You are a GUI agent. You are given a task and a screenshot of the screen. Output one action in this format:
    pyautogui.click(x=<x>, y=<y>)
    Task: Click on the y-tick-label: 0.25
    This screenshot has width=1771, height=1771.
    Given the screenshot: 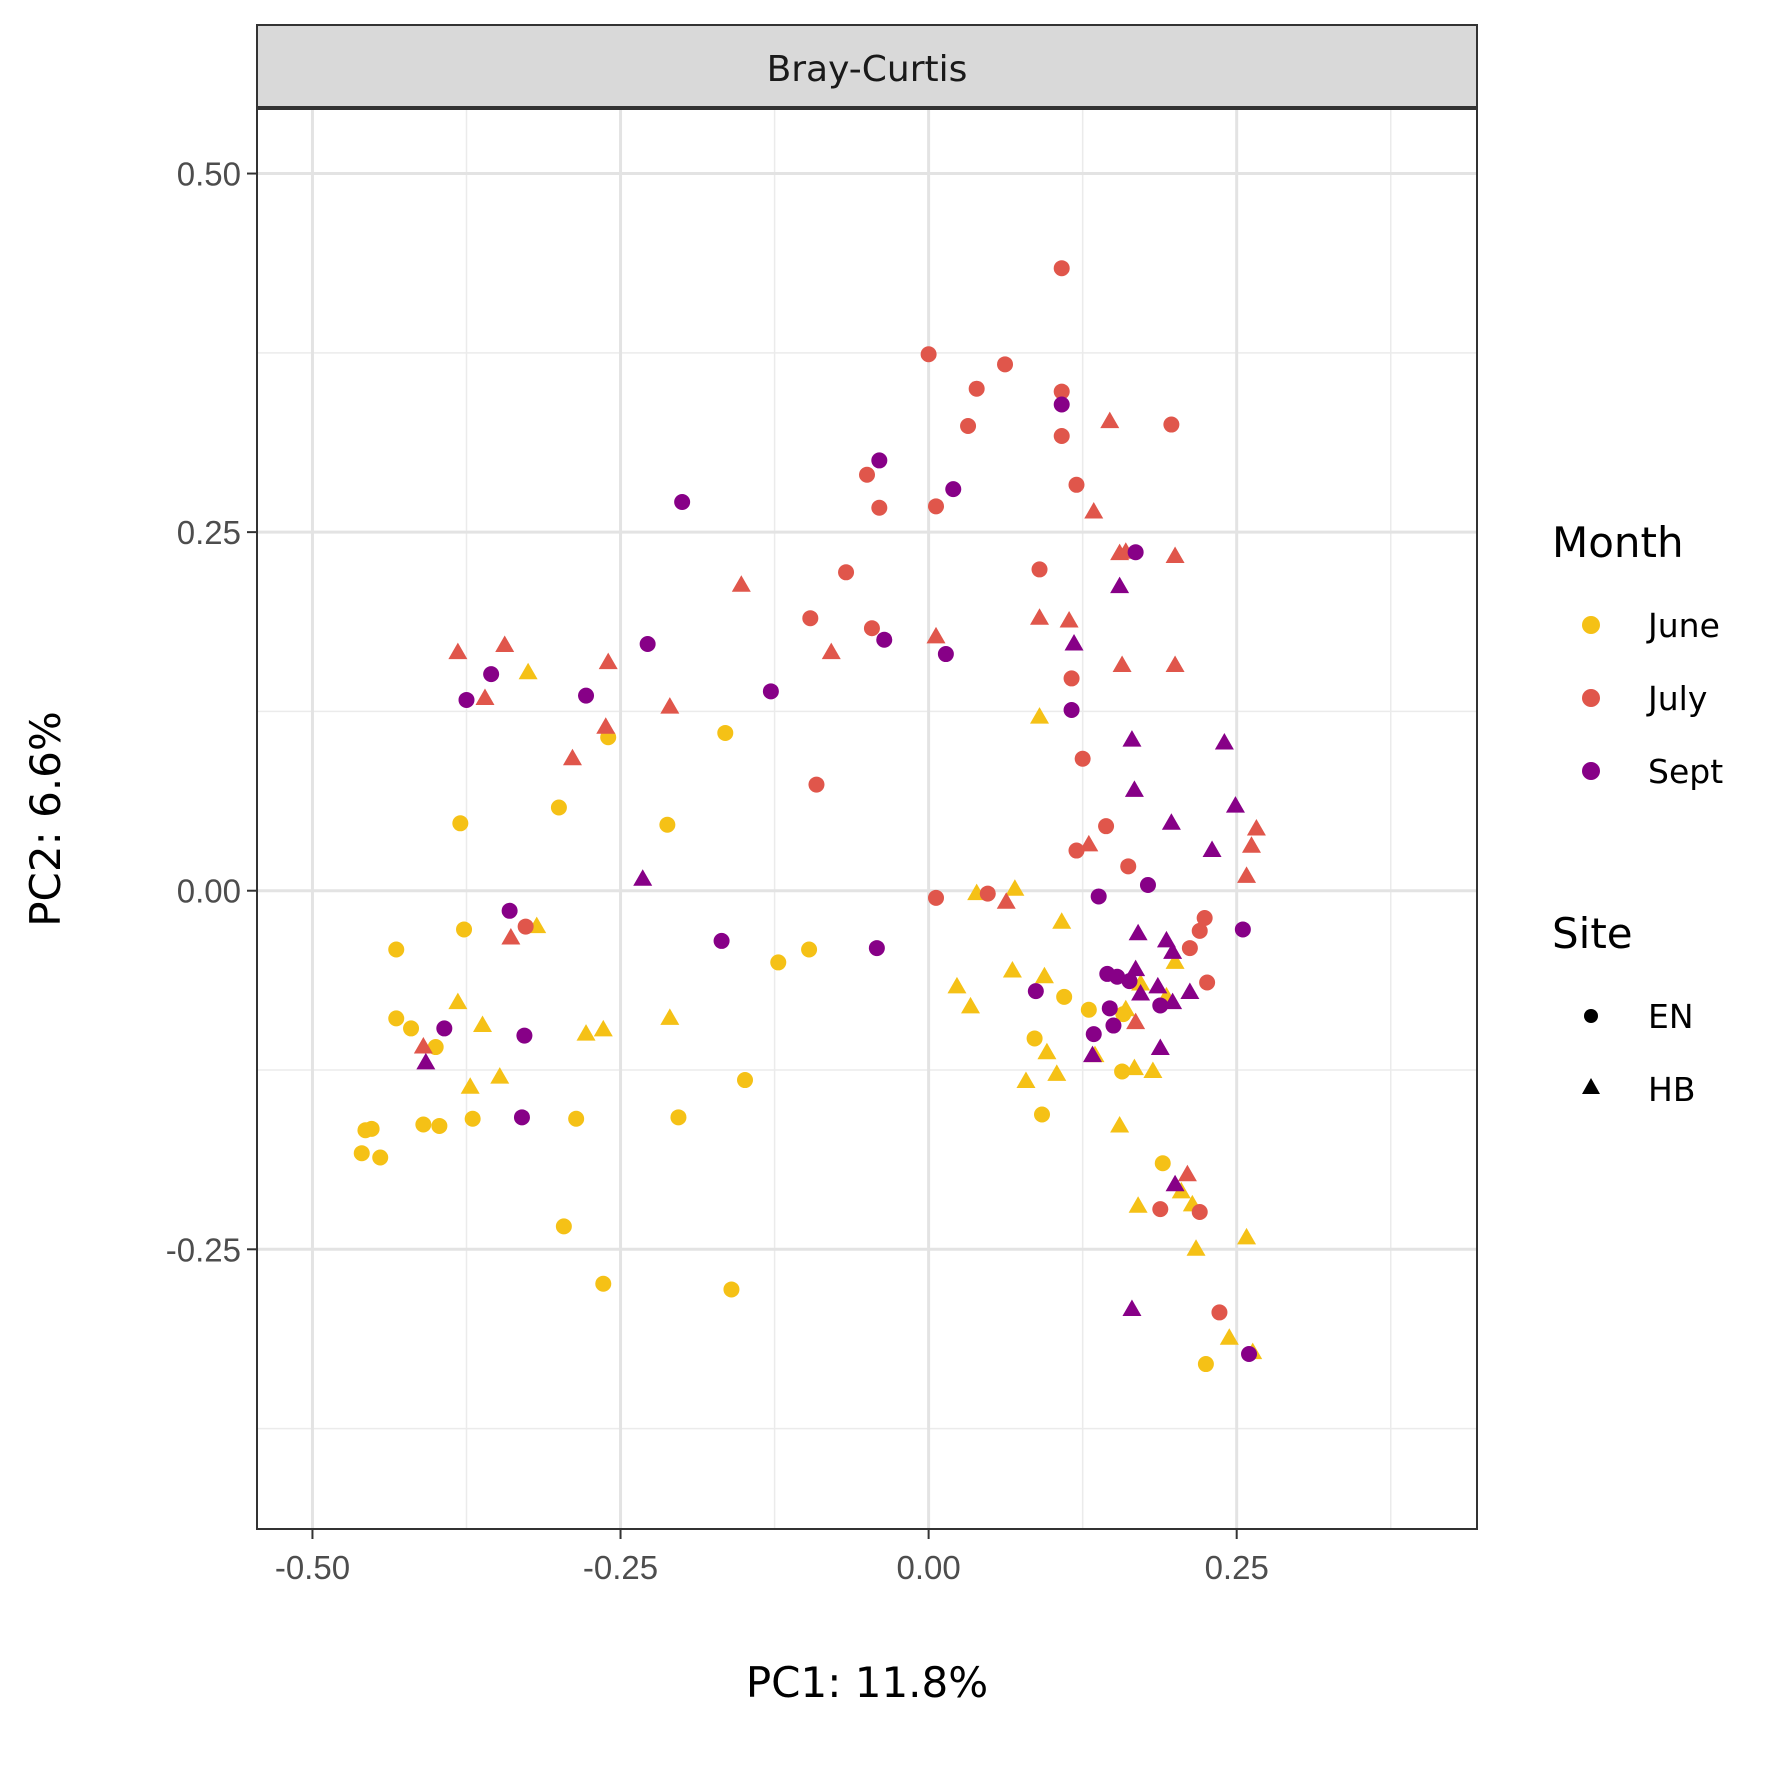 What is the action you would take?
    pyautogui.click(x=209, y=532)
    